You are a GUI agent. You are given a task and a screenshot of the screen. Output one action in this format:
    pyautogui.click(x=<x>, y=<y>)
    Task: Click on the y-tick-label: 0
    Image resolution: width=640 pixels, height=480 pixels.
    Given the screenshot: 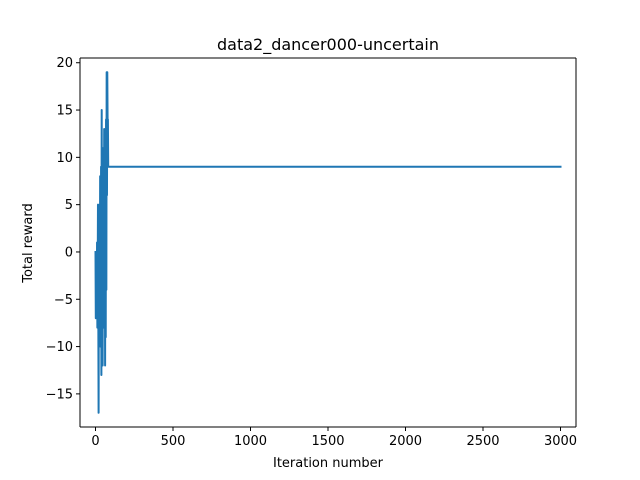 What is the action you would take?
    pyautogui.click(x=69, y=252)
    